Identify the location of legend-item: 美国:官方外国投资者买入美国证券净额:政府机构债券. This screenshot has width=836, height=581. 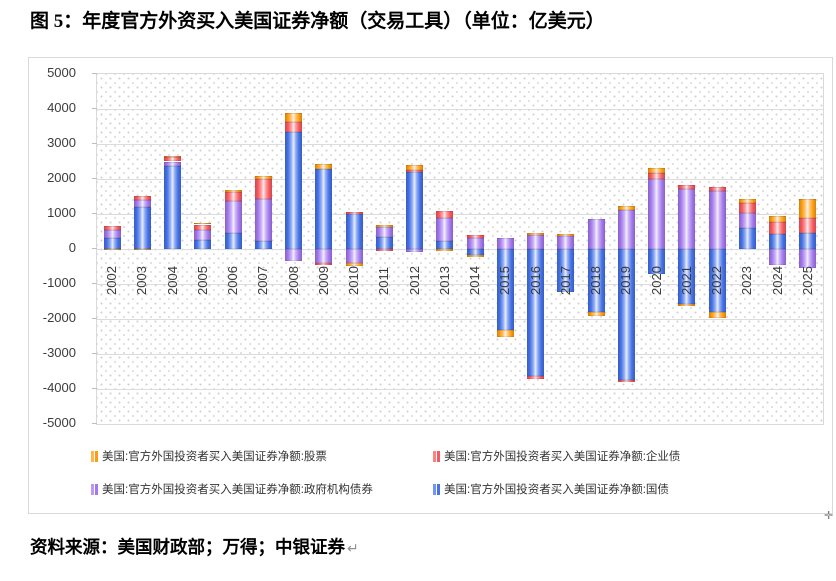
(232, 489).